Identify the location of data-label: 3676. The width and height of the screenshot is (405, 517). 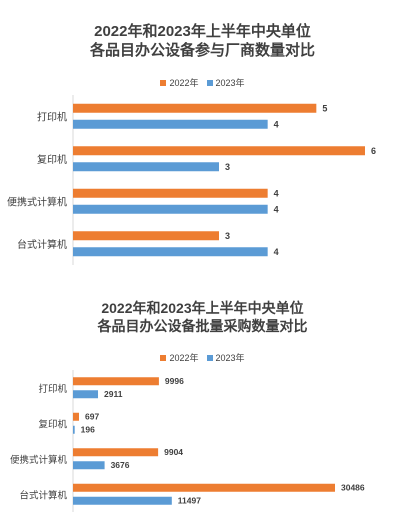
(120, 465).